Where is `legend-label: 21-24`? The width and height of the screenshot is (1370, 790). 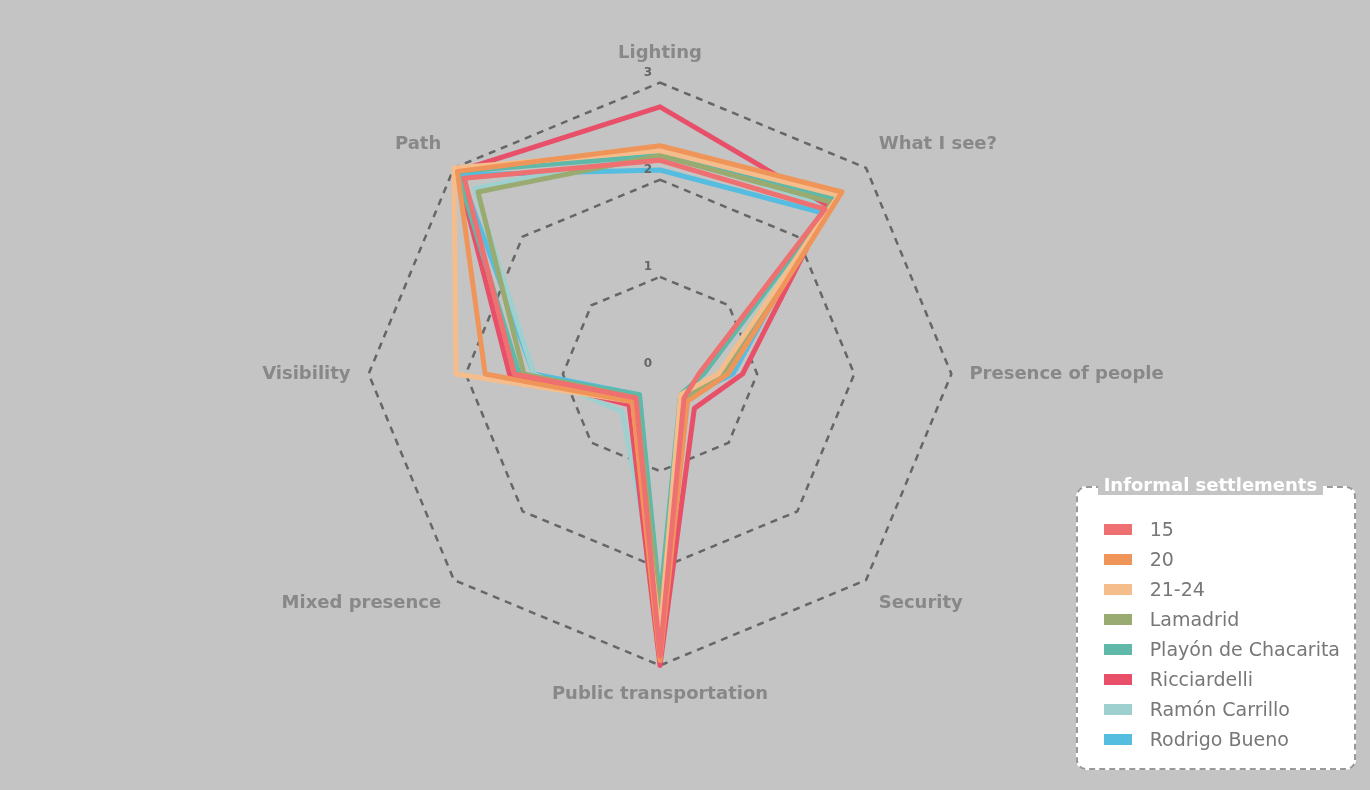 legend-label: 21-24 is located at coordinates (1177, 589).